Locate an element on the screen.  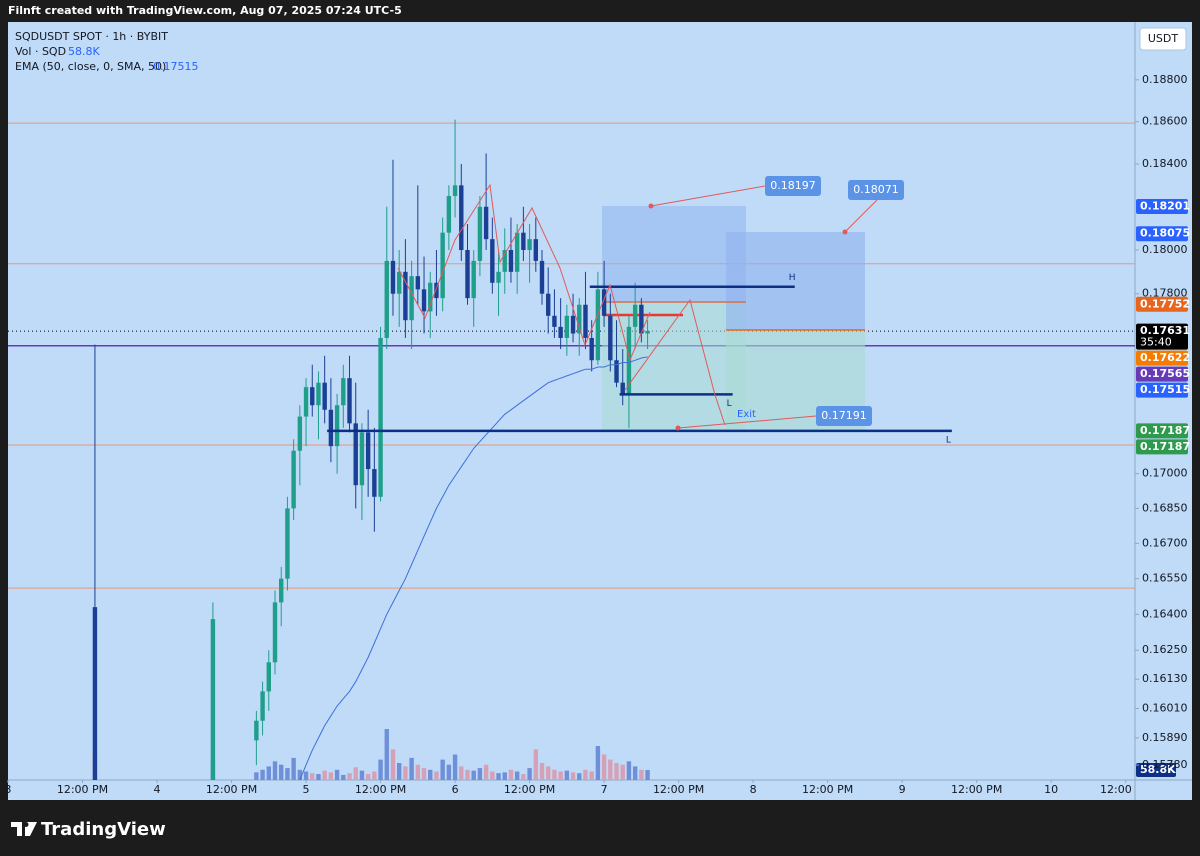
y-tick-label: 0.18800 is located at coordinates (1165, 79).